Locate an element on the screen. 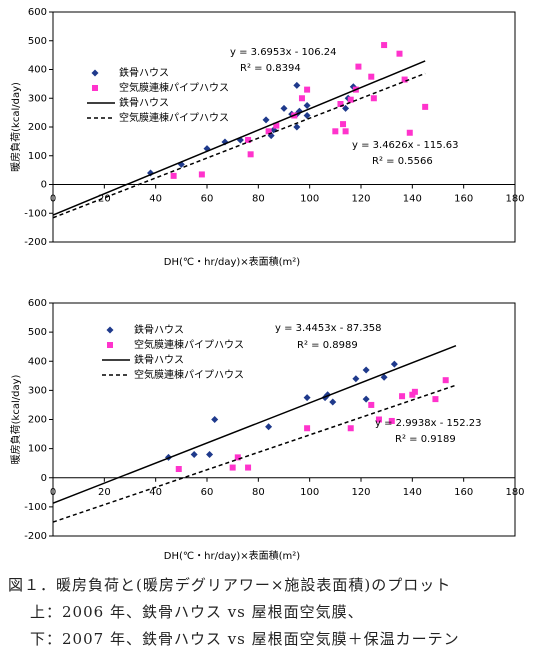 The image size is (537, 660). y-tick-label: 100 is located at coordinates (37, 156).